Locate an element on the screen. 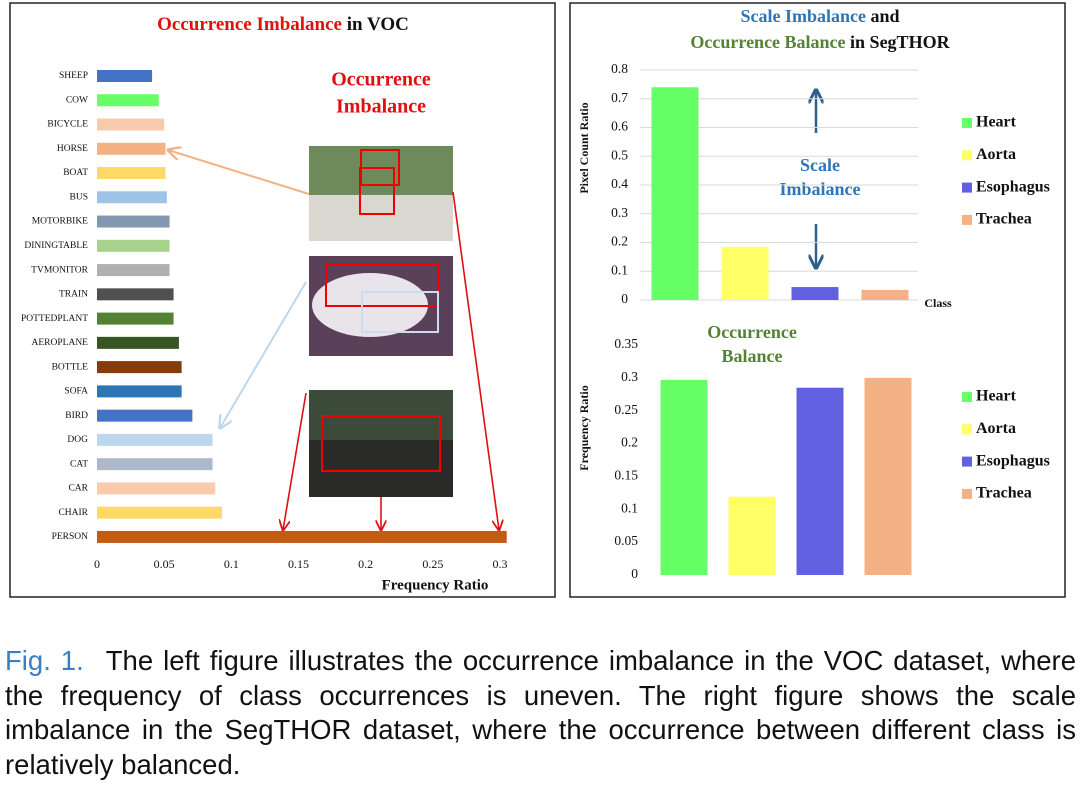 The image size is (1083, 801). y-tick-label: BICYCLE is located at coordinates (67, 125).